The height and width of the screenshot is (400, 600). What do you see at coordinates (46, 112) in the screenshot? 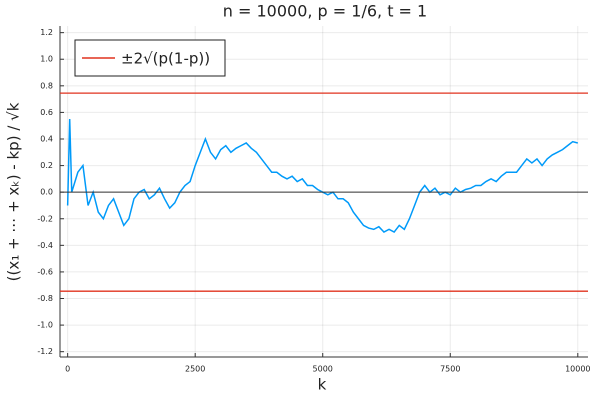
I see `y-tick-label: 0.6` at bounding box center [46, 112].